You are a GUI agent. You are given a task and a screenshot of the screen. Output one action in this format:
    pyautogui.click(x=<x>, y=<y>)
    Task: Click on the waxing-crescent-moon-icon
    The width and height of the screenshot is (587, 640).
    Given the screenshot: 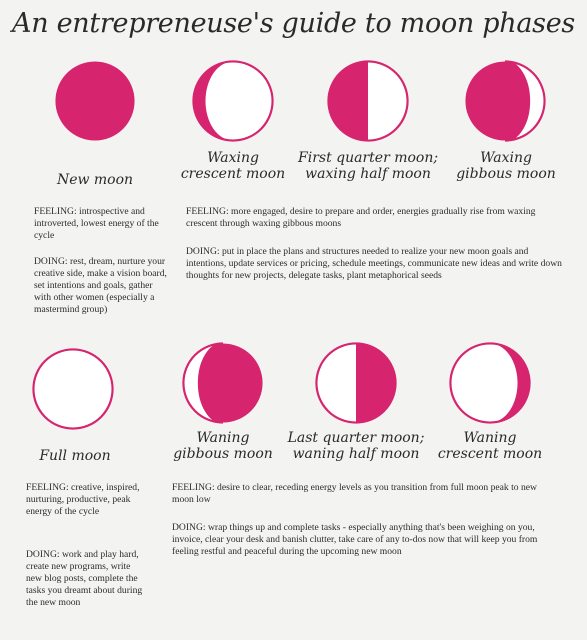 What is the action you would take?
    pyautogui.click(x=233, y=101)
    